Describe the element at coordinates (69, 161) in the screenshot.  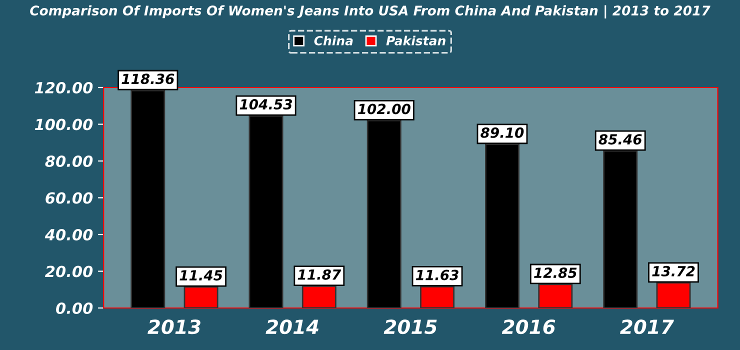
I see `y-tick-label: 80.00` at that location.